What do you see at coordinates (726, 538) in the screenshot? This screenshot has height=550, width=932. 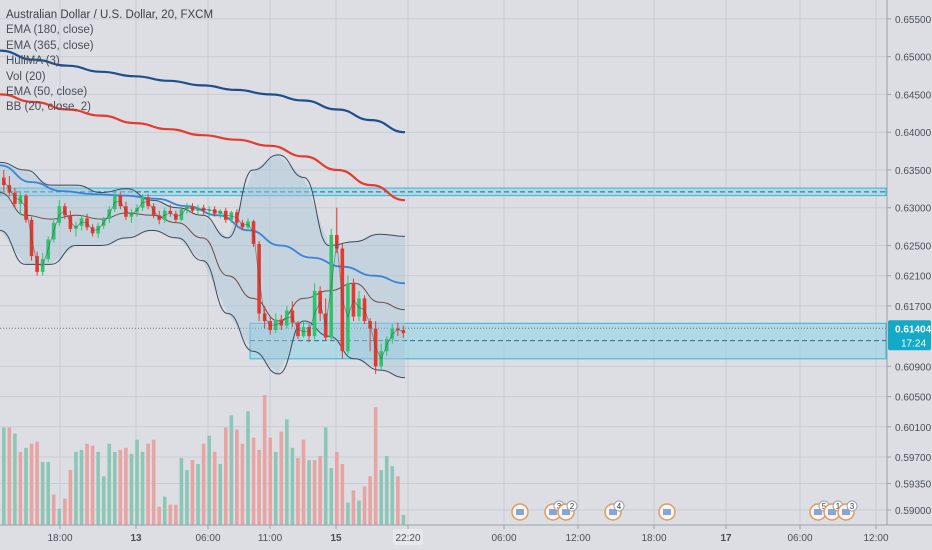 I see `time-tick-label: 17` at bounding box center [726, 538].